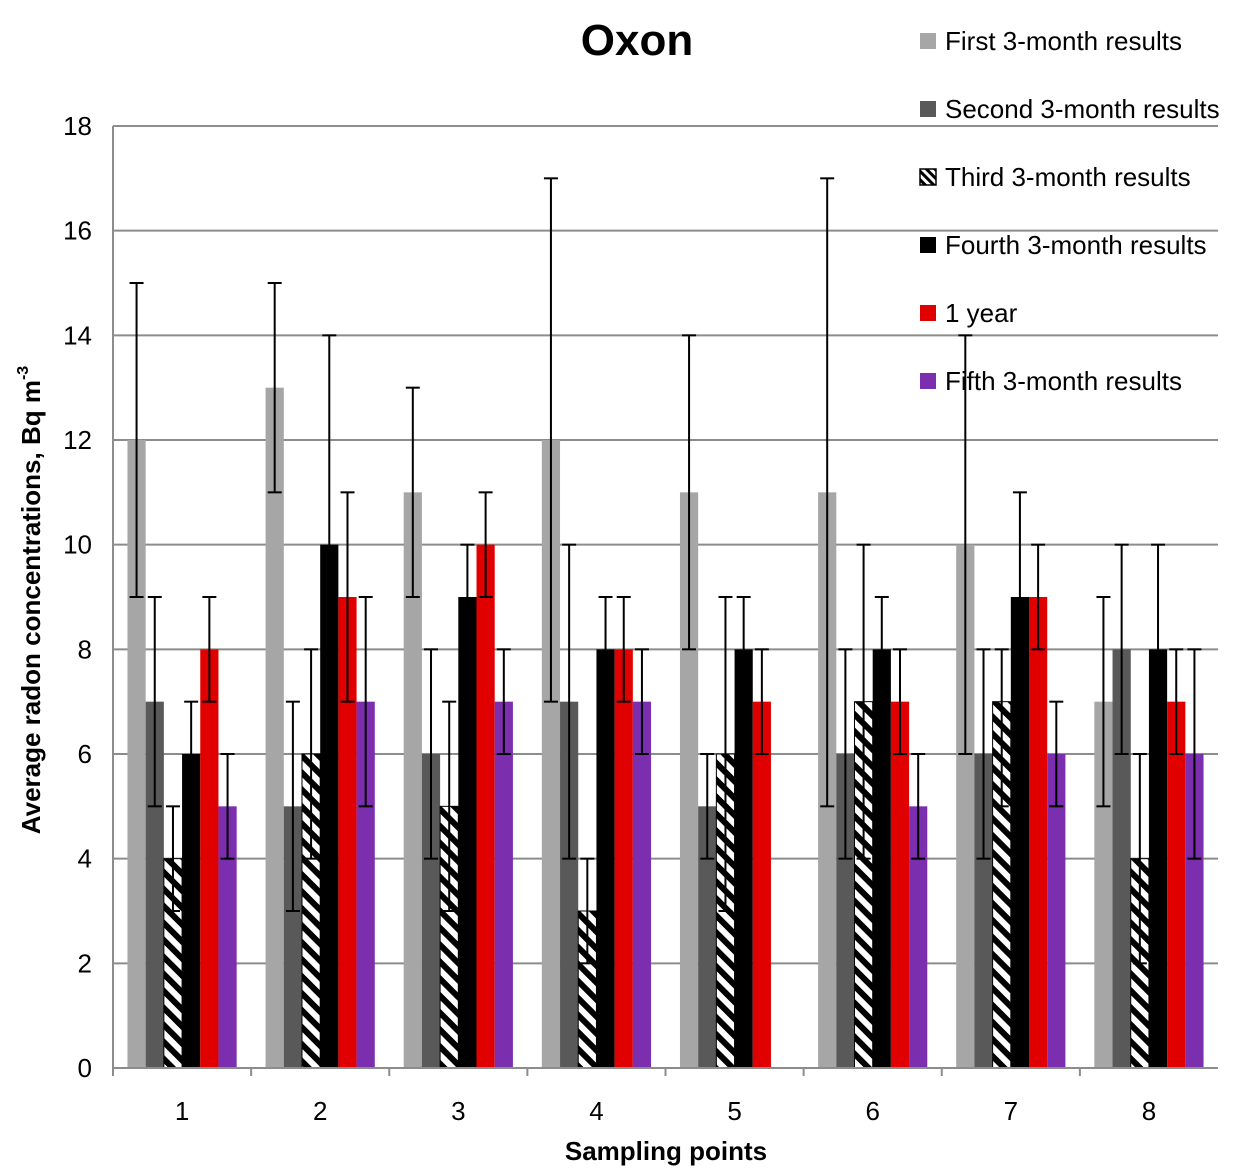 The image size is (1249, 1169). I want to click on y-tick-labels: 0 2 4 6 8 10 12 14 16 18, so click(77, 597).